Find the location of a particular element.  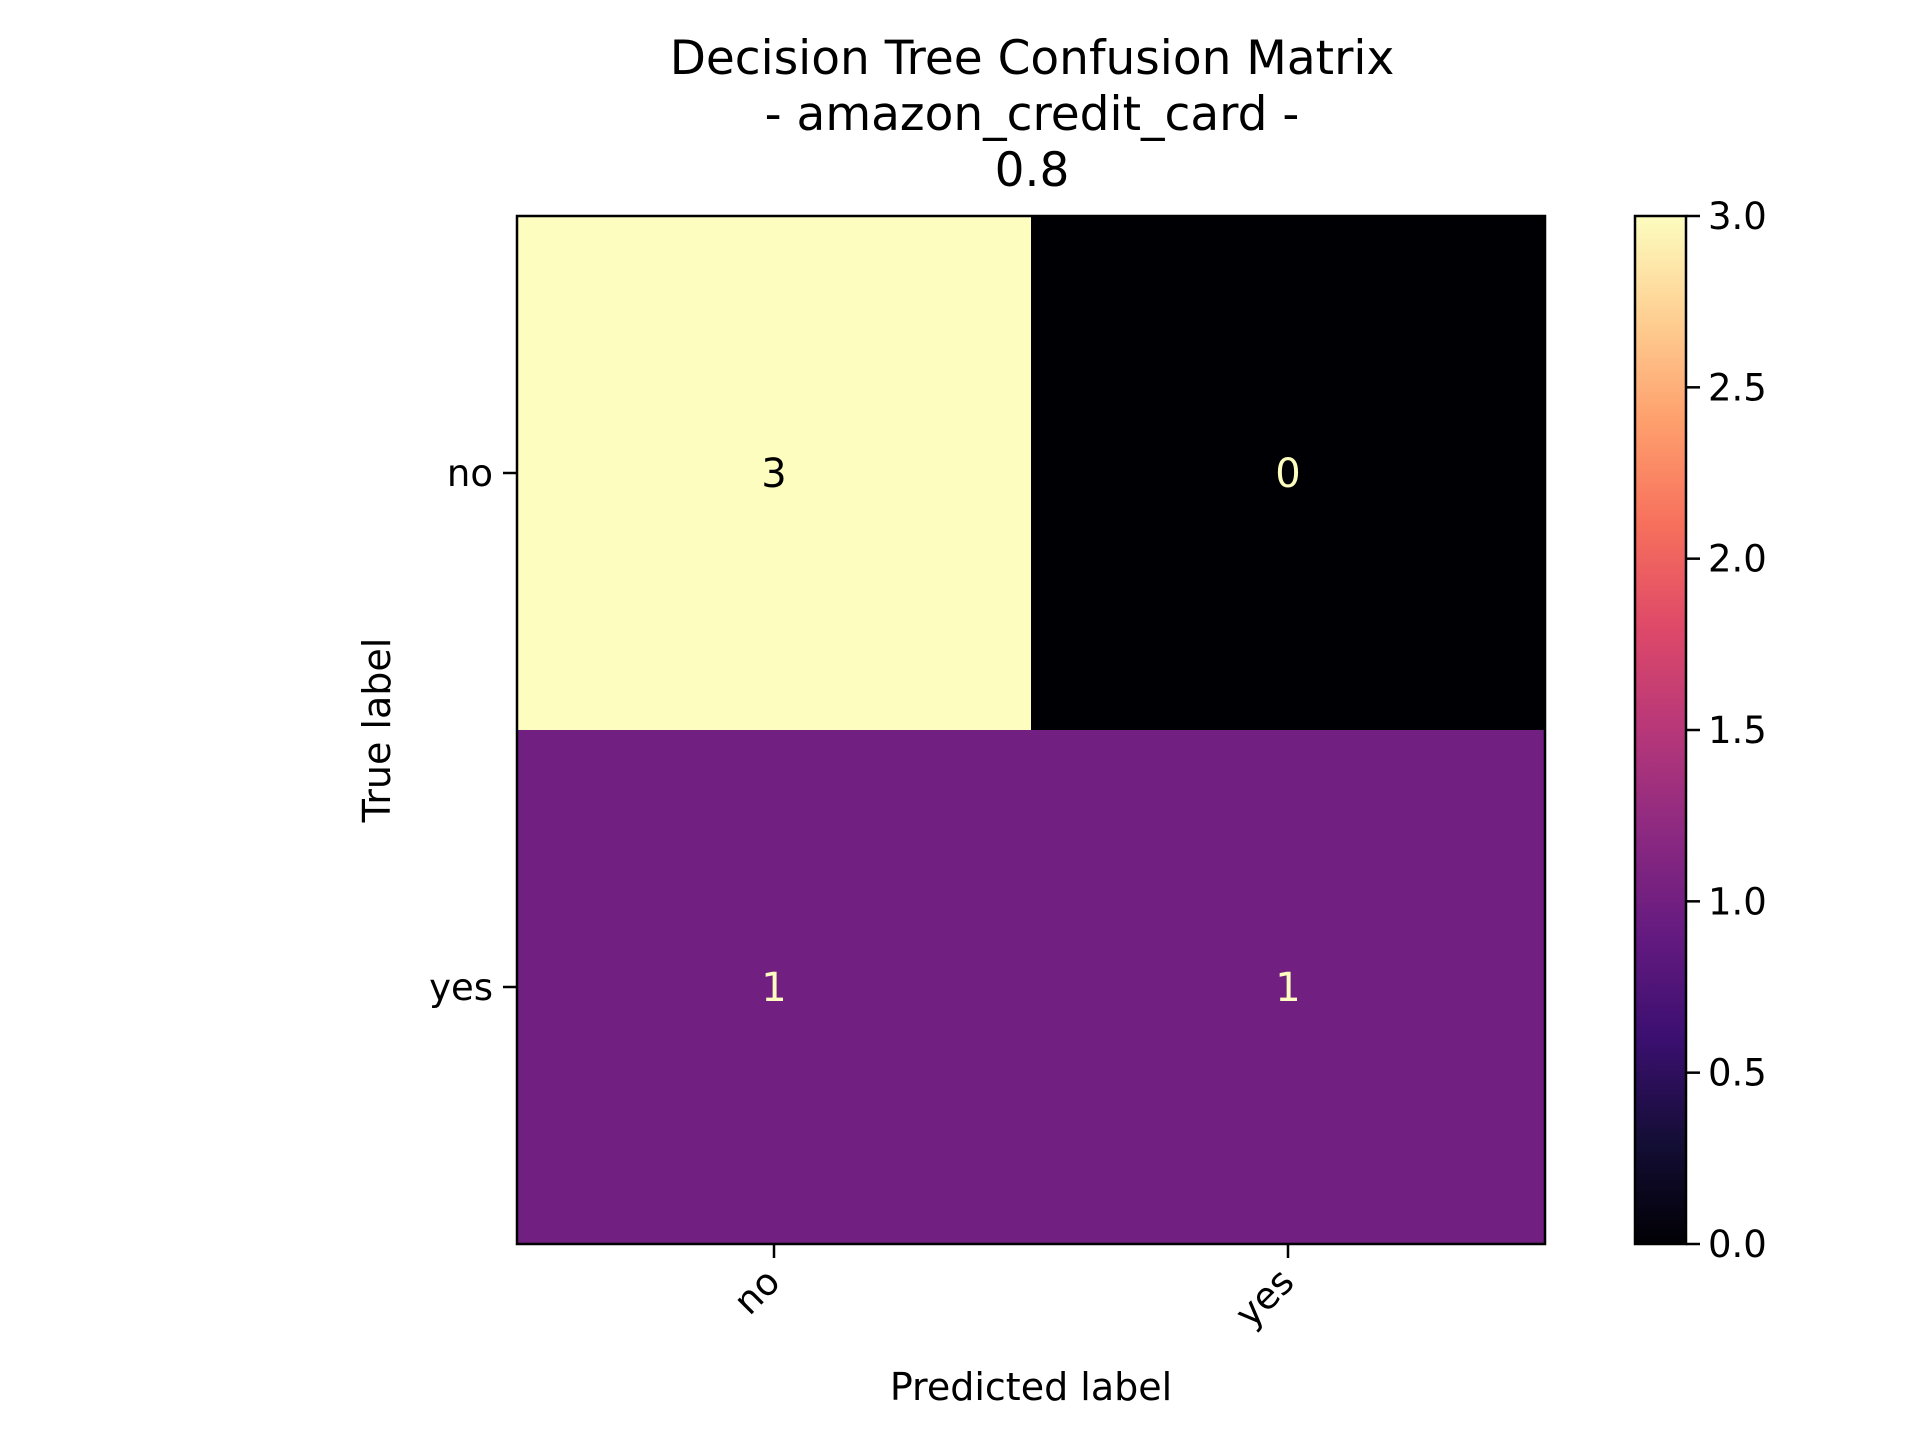

y-tick-label-yes: yes is located at coordinates (461, 987).